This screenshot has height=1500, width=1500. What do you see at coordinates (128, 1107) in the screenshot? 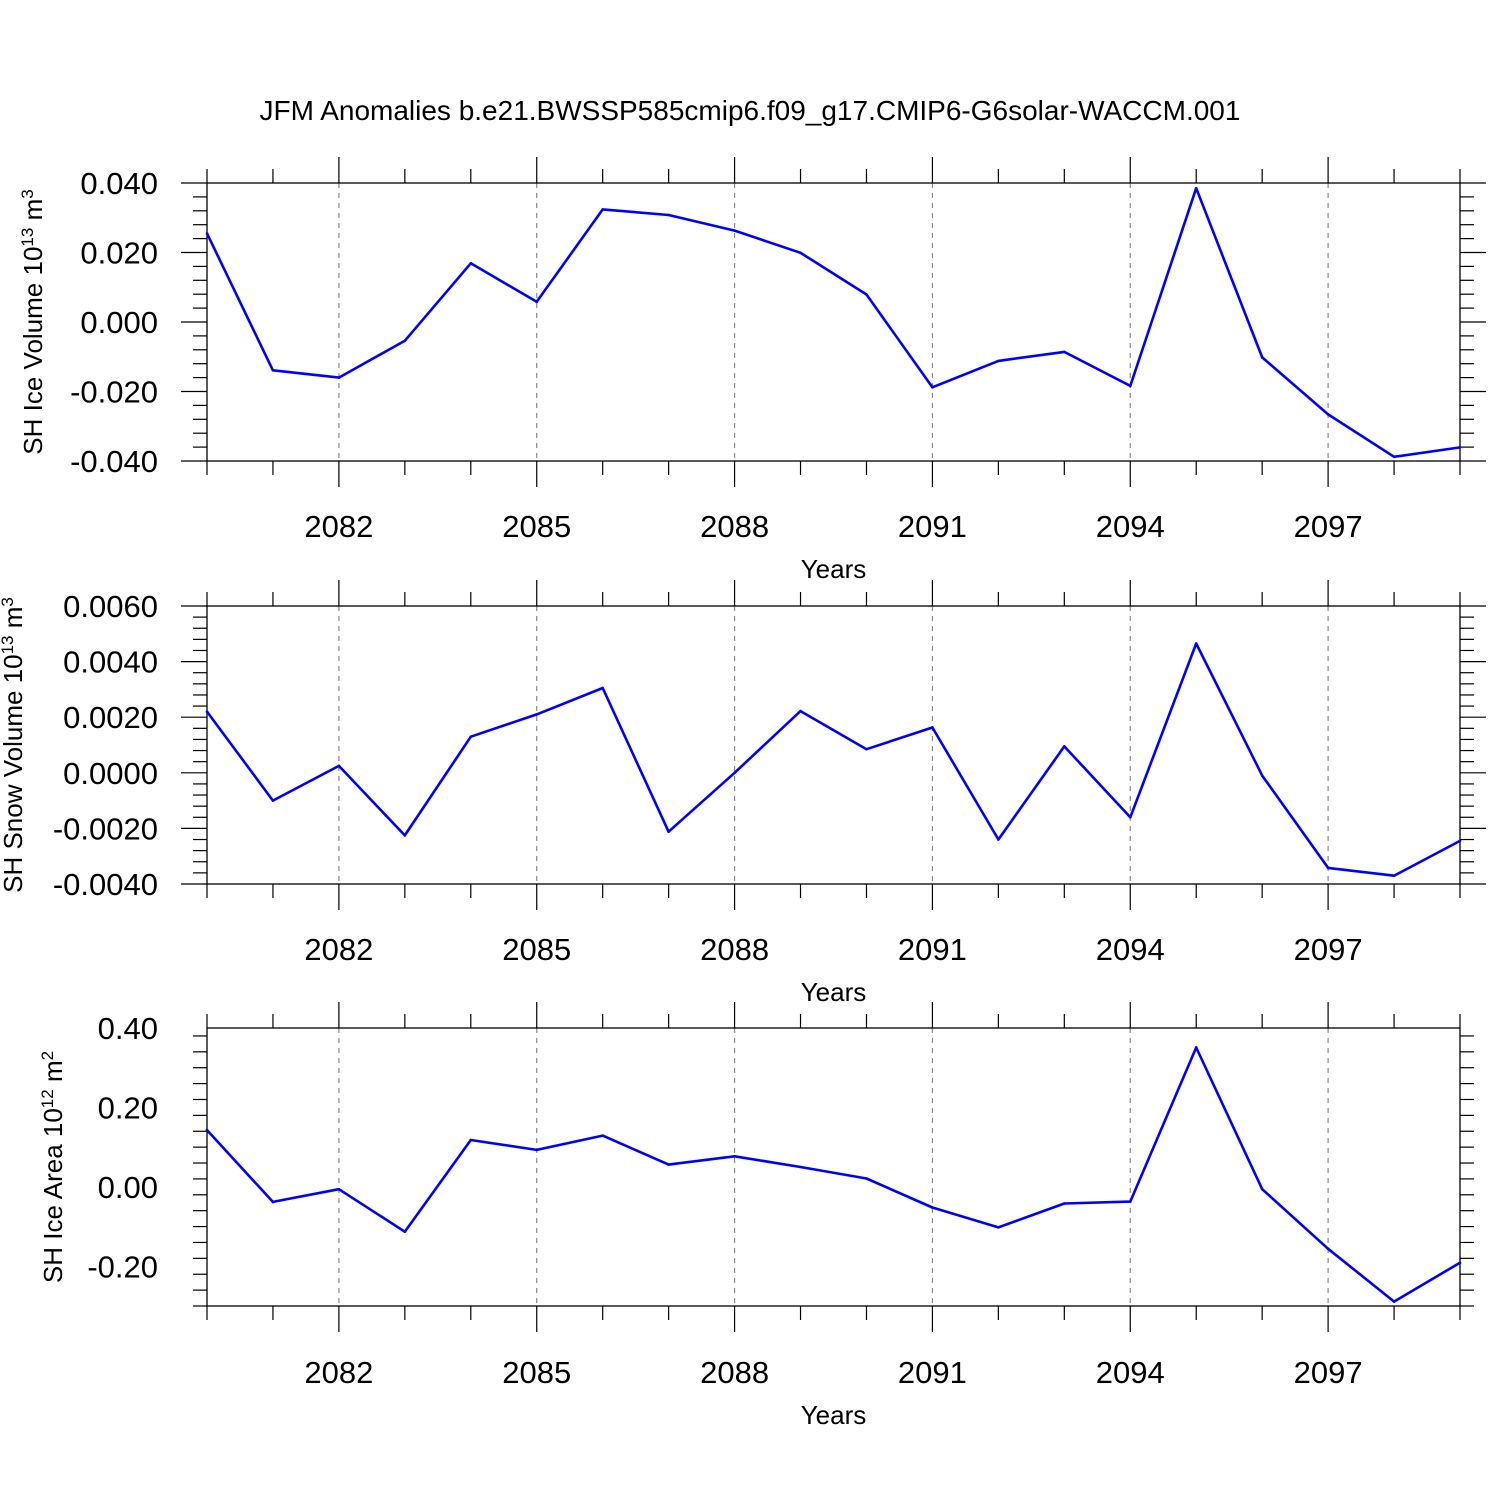
I see `y-tick-label: 0.20` at bounding box center [128, 1107].